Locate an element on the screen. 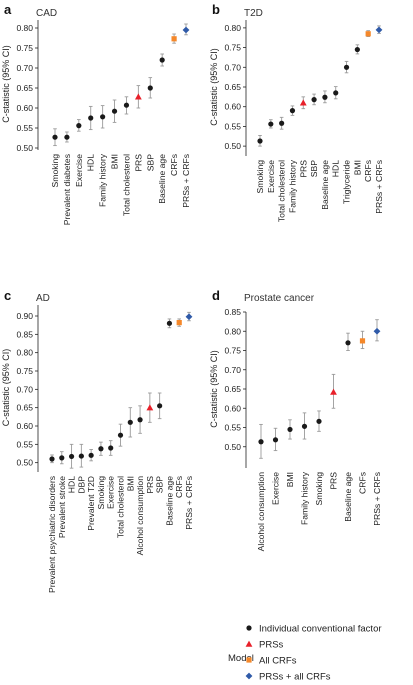  x-category-label: Triglyceride is located at coordinates (347, 182).